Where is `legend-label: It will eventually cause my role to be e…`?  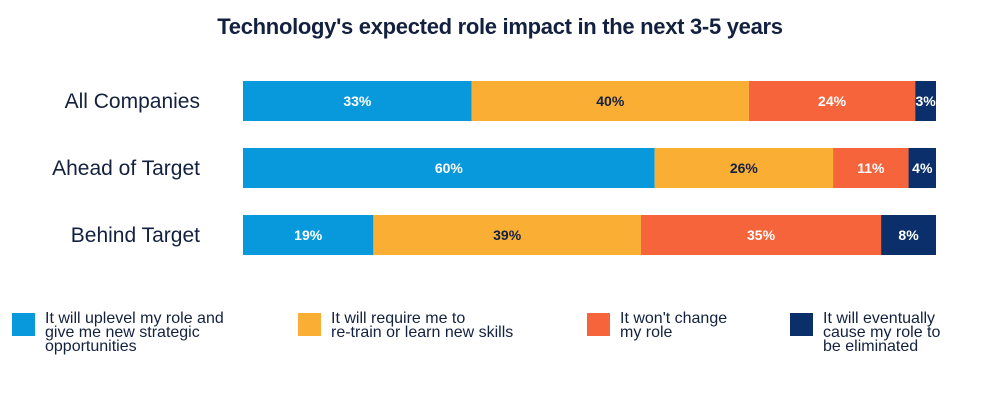 legend-label: It will eventually cause my role to be e… is located at coordinates (882, 332).